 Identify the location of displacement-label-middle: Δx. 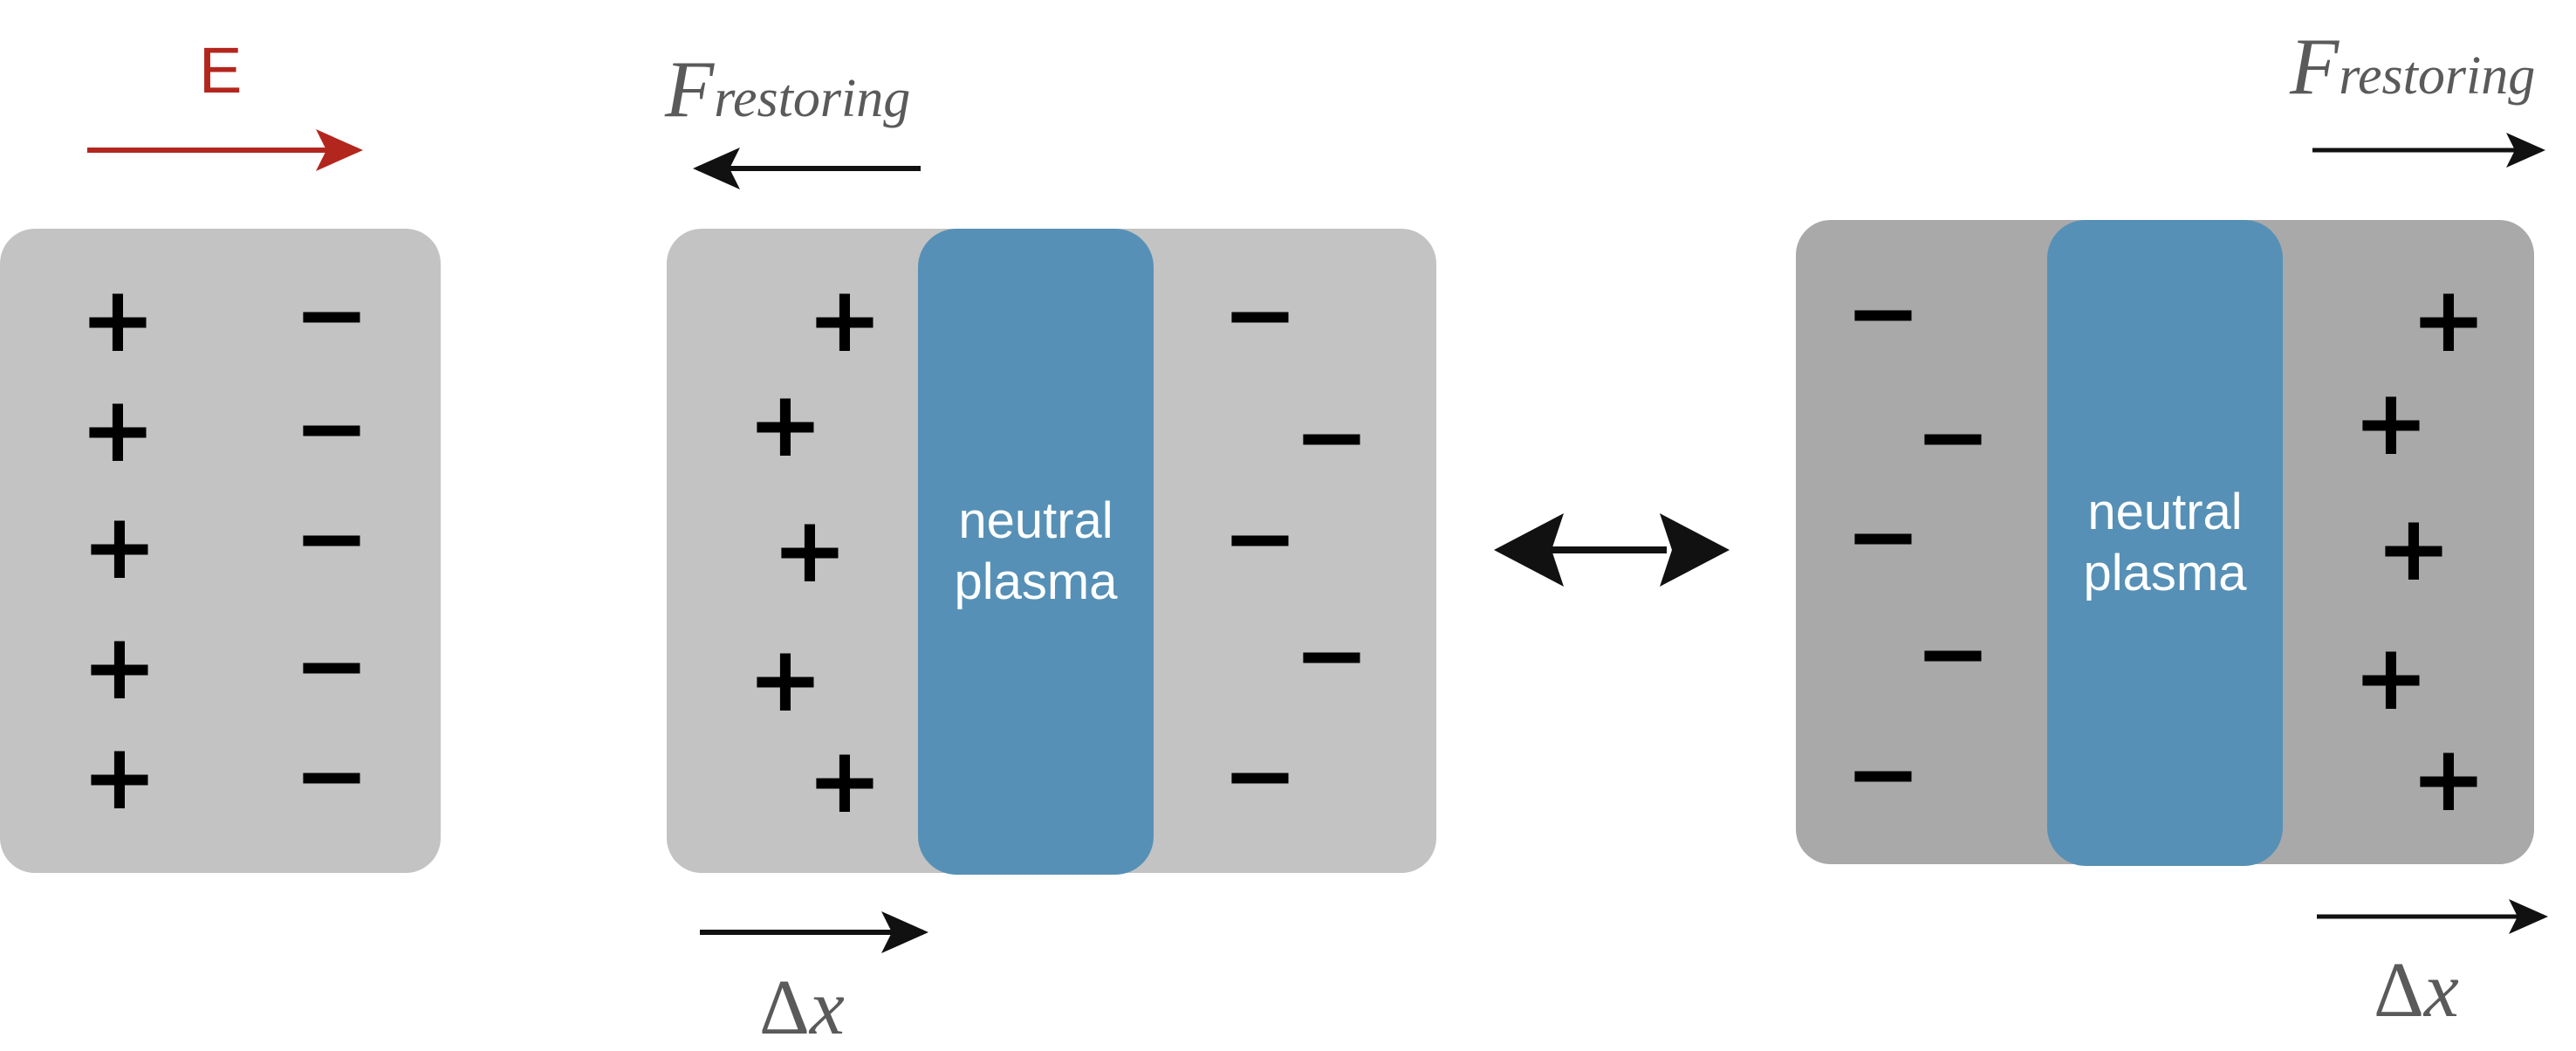
(802, 1008).